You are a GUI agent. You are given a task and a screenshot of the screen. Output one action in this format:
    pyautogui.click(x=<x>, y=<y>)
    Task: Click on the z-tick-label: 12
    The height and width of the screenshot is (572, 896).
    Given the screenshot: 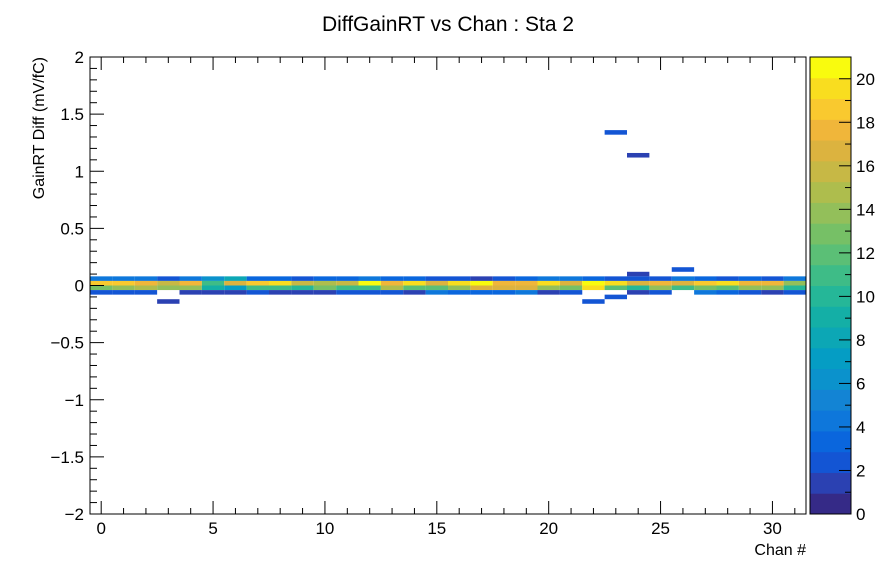 What is the action you would take?
    pyautogui.click(x=865, y=253)
    